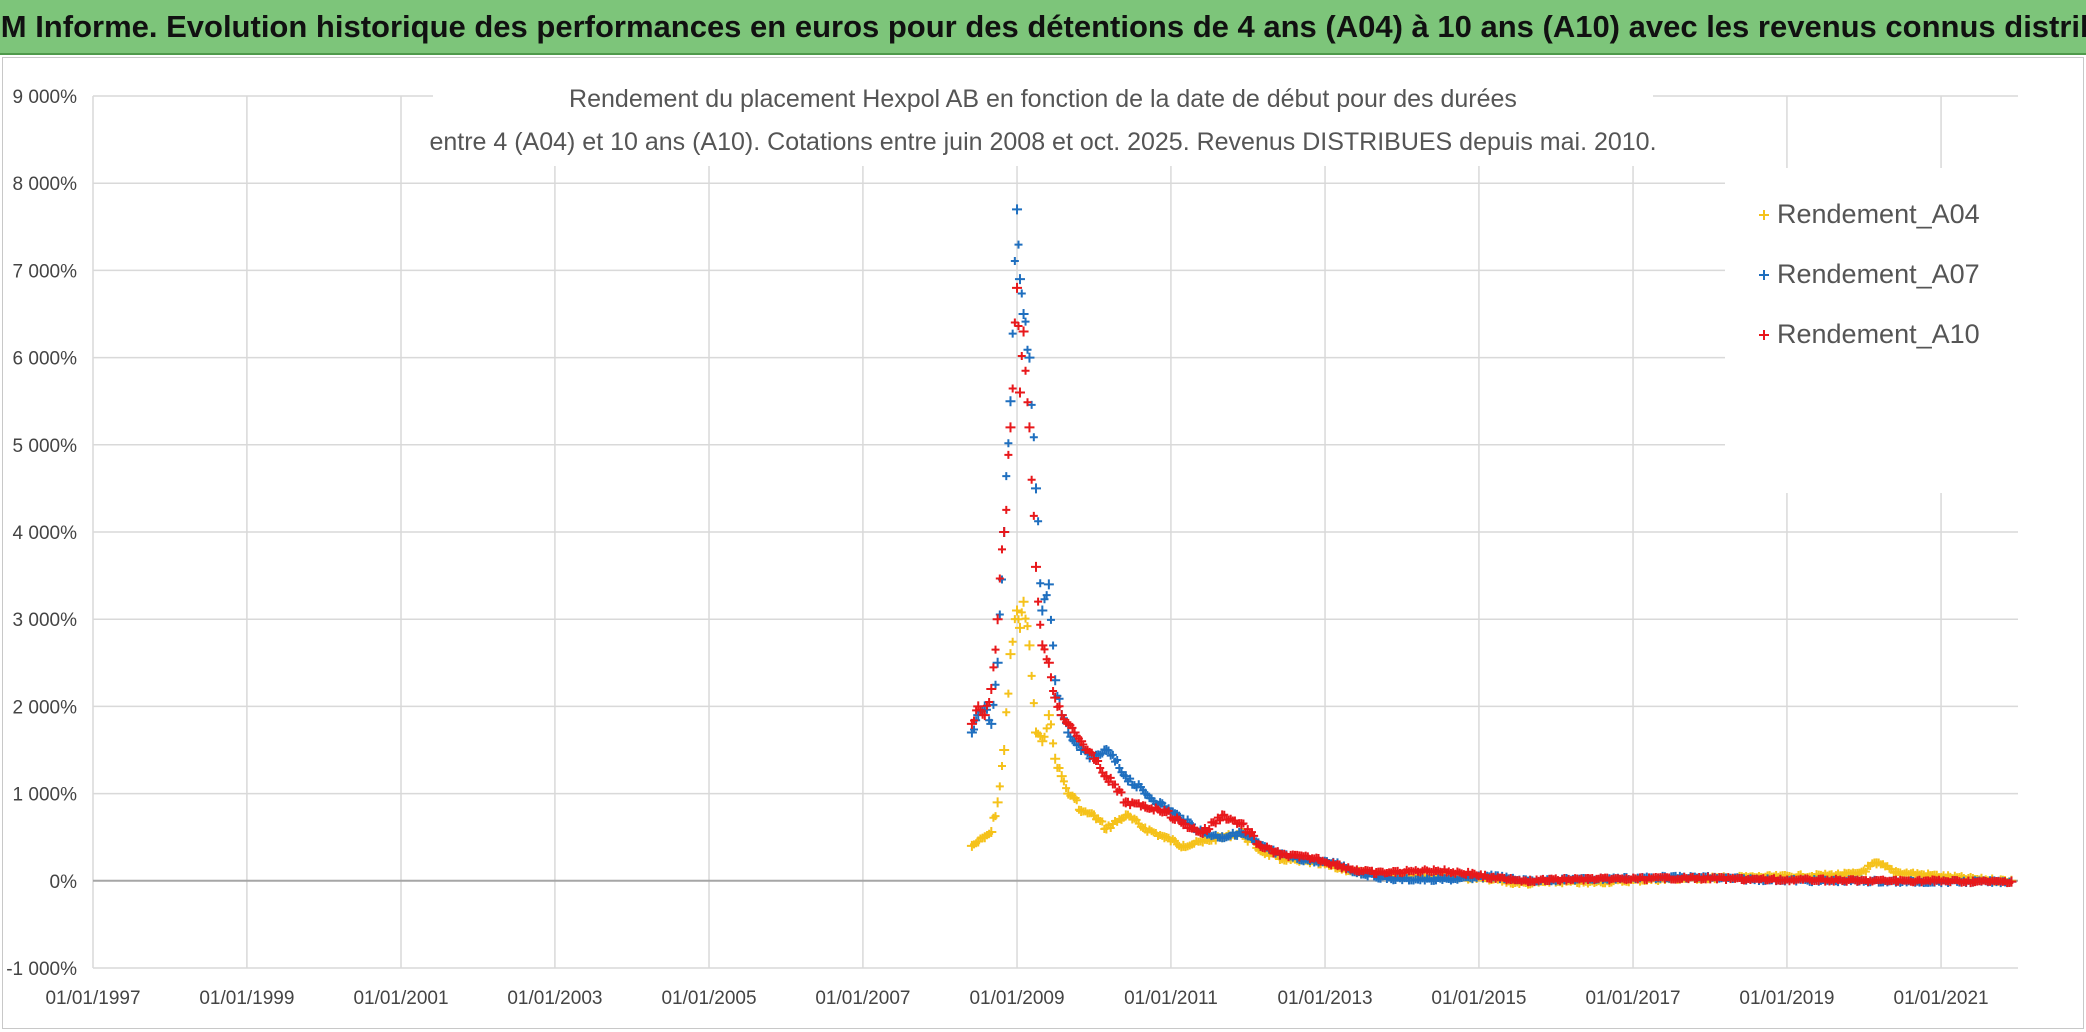 Image resolution: width=2086 pixels, height=1032 pixels. Describe the element at coordinates (92, 998) in the screenshot. I see `x-tick-label: 01/01/1997` at that location.